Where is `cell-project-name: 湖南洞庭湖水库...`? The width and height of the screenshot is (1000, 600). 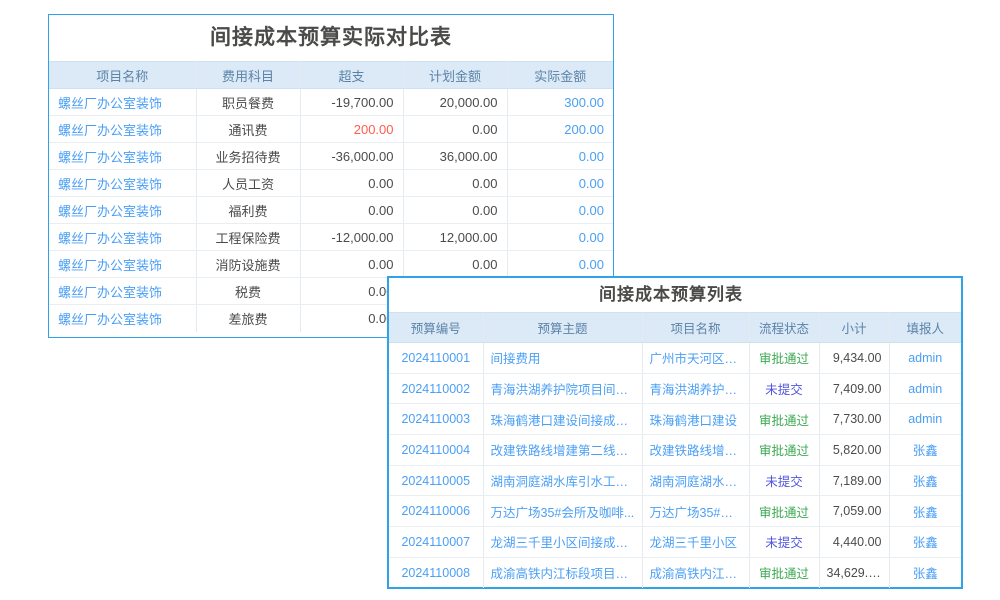
cell-project-name: 湖南洞庭湖水库... is located at coordinates (696, 481).